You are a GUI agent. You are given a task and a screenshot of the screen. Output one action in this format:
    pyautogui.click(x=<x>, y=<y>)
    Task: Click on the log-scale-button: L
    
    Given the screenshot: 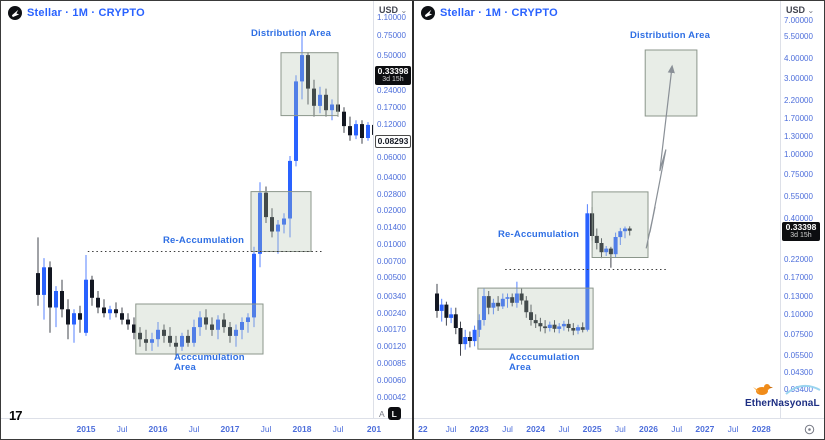 What is the action you would take?
    pyautogui.click(x=394, y=413)
    